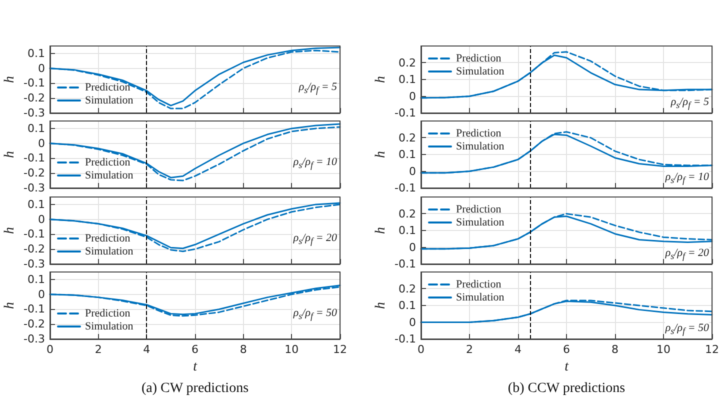 The height and width of the screenshot is (409, 726). What do you see at coordinates (566, 389) in the screenshot?
I see `text: (b) CCW predictions` at bounding box center [566, 389].